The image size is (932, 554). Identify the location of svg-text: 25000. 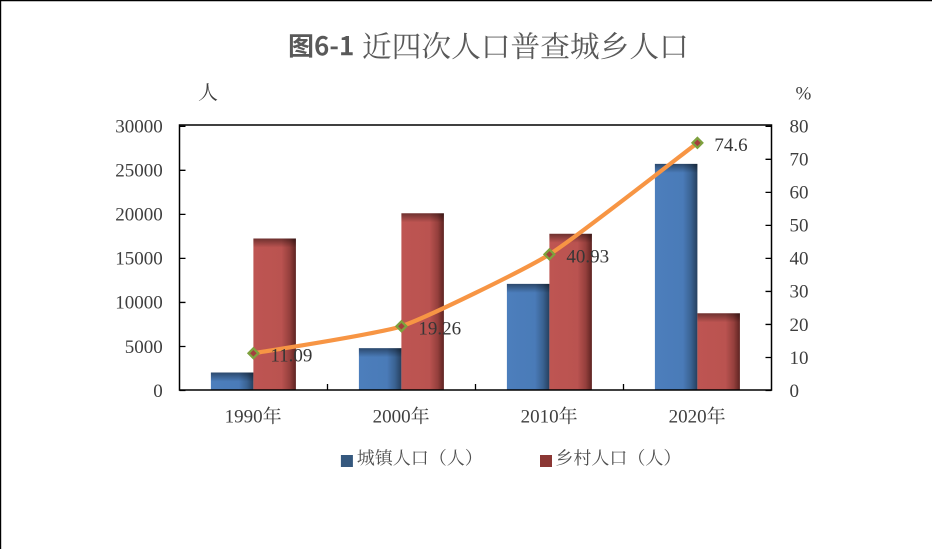
(139, 171).